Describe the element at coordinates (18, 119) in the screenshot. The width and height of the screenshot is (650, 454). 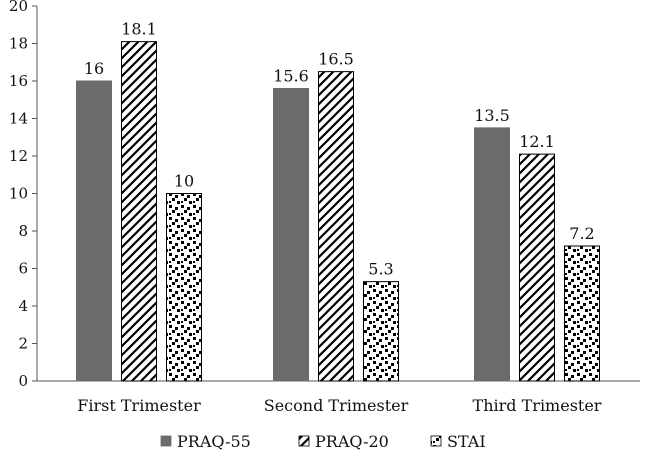
I see `y-tick-label: 14` at that location.